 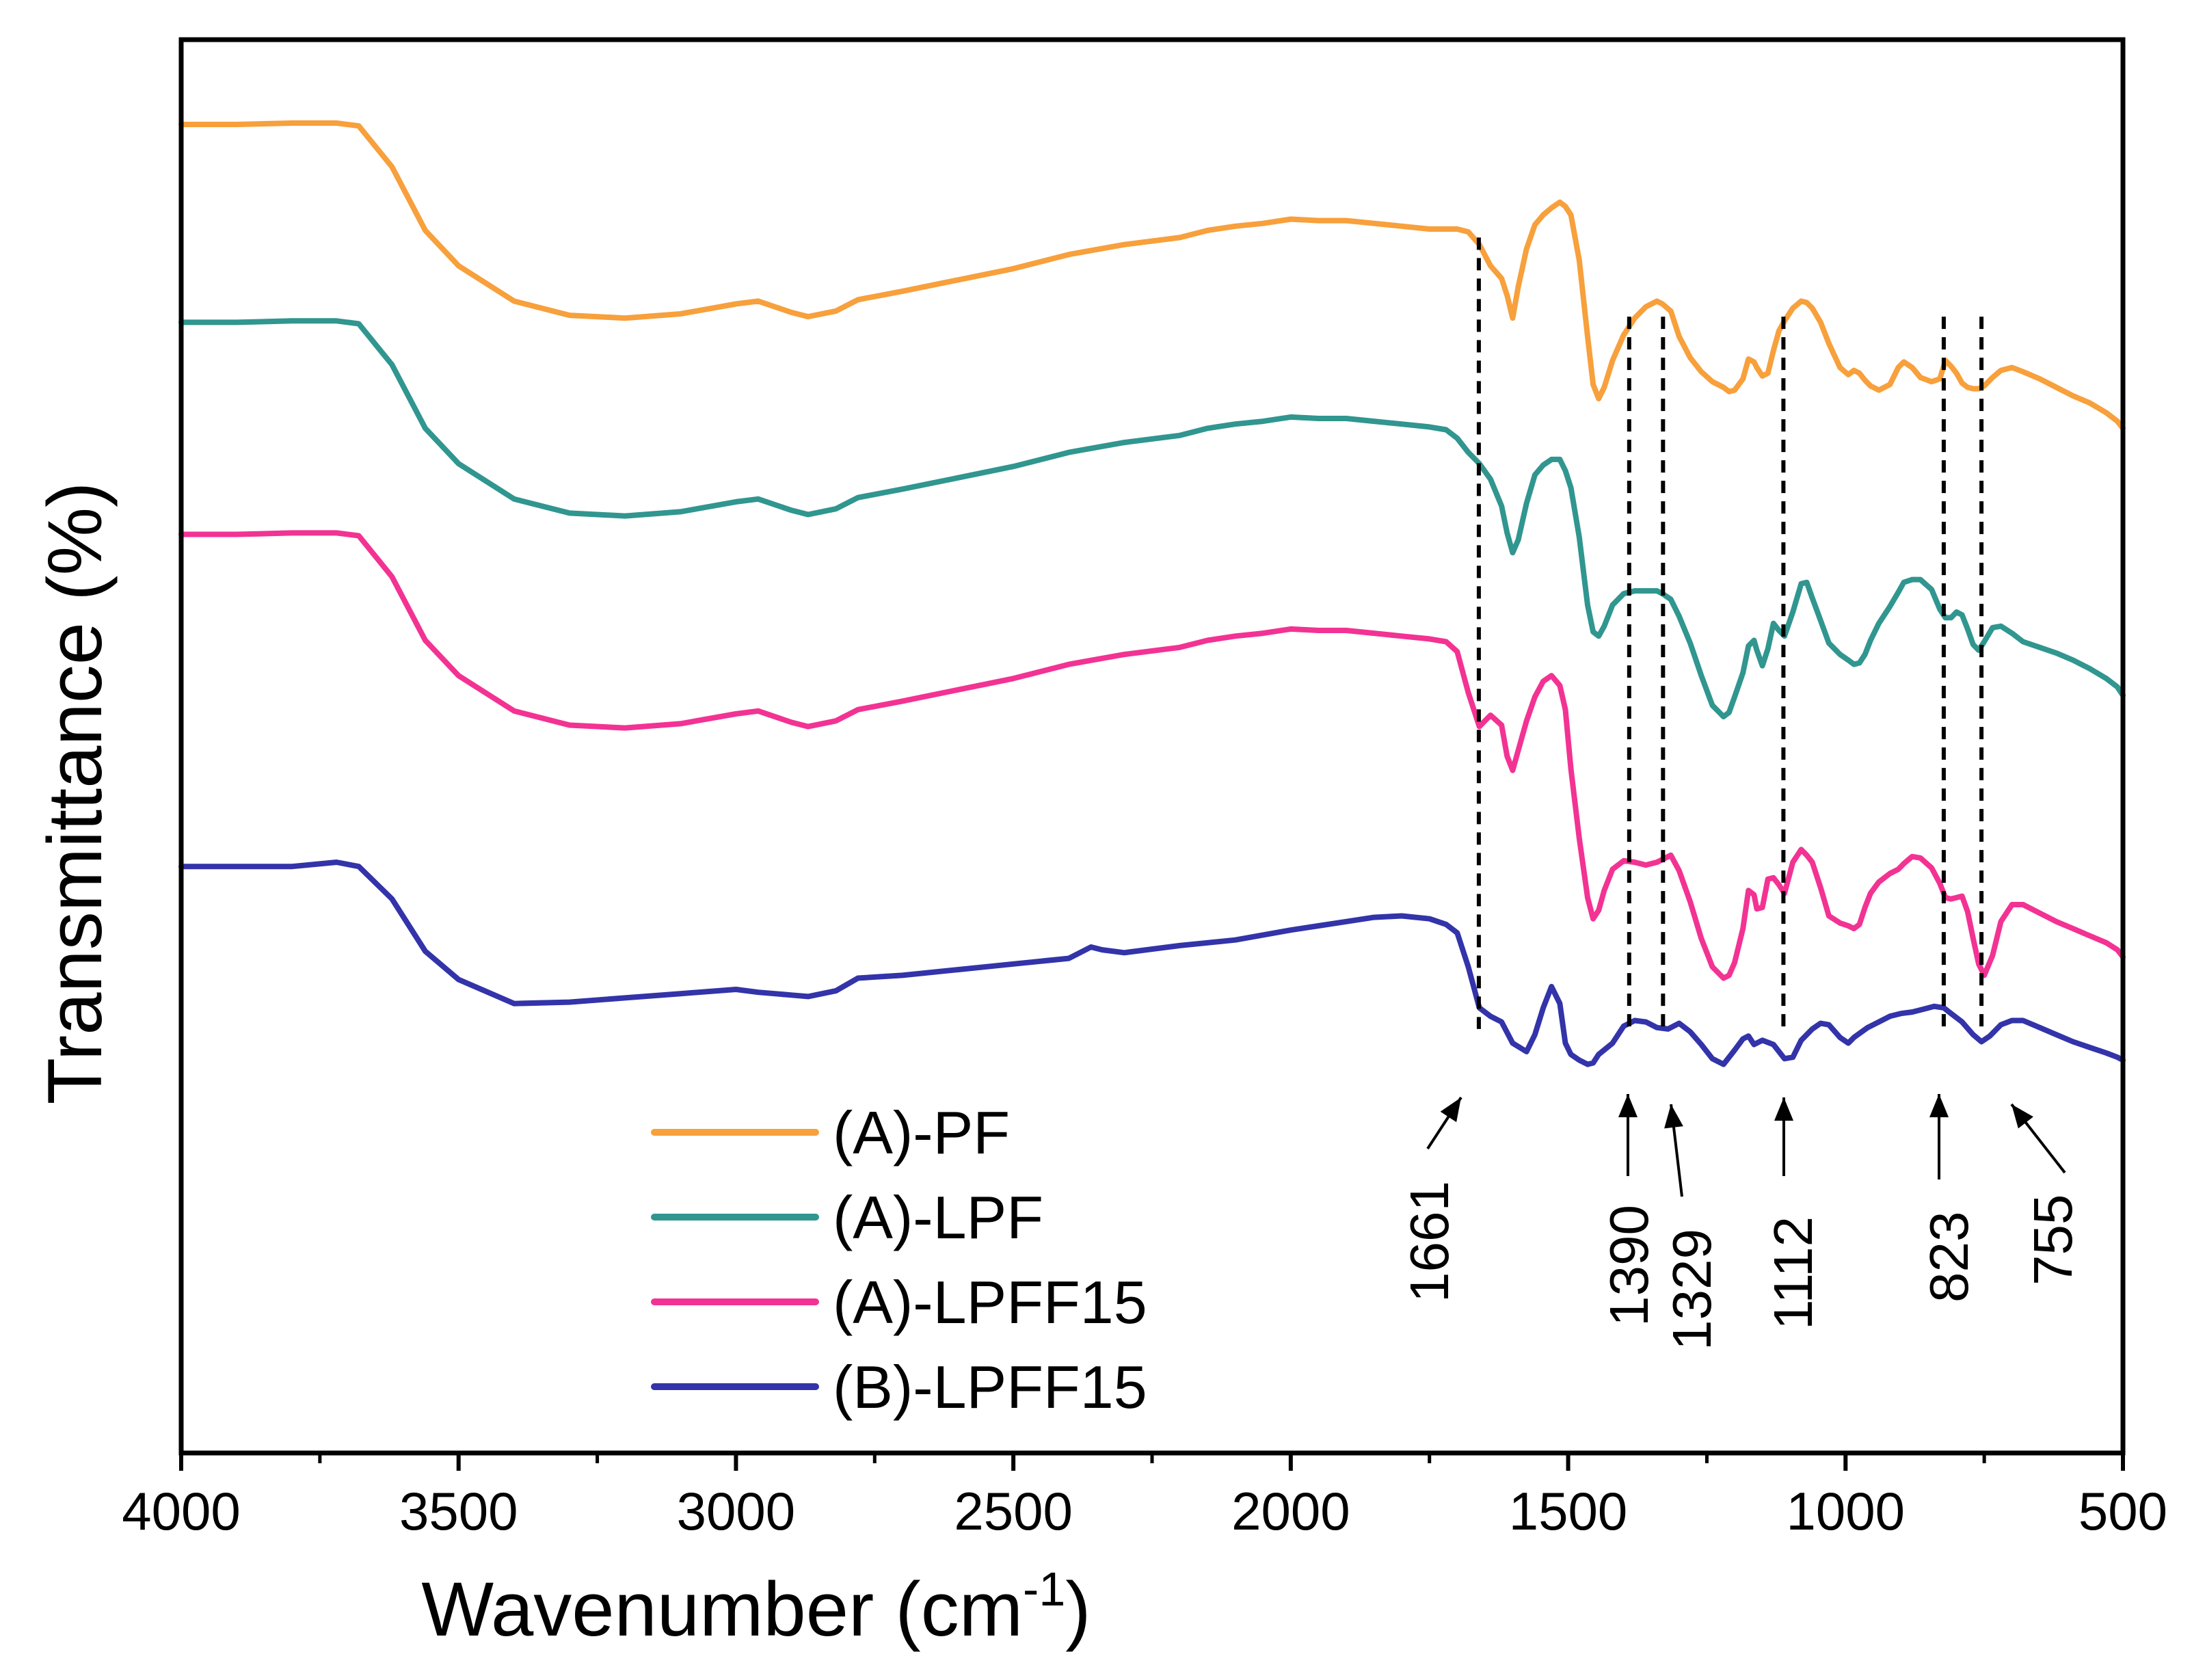 What do you see at coordinates (1730, 633) in the screenshot?
I see `reference-lines` at bounding box center [1730, 633].